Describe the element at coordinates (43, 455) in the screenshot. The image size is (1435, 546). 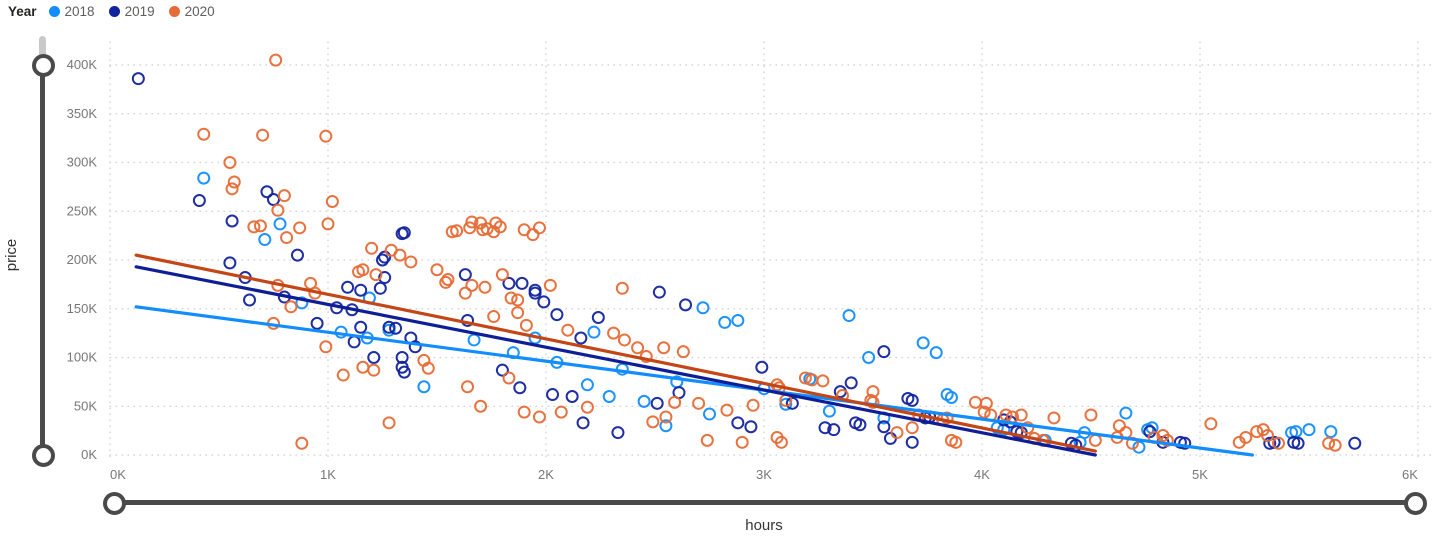
I see `y-slider-handle-bottom` at that location.